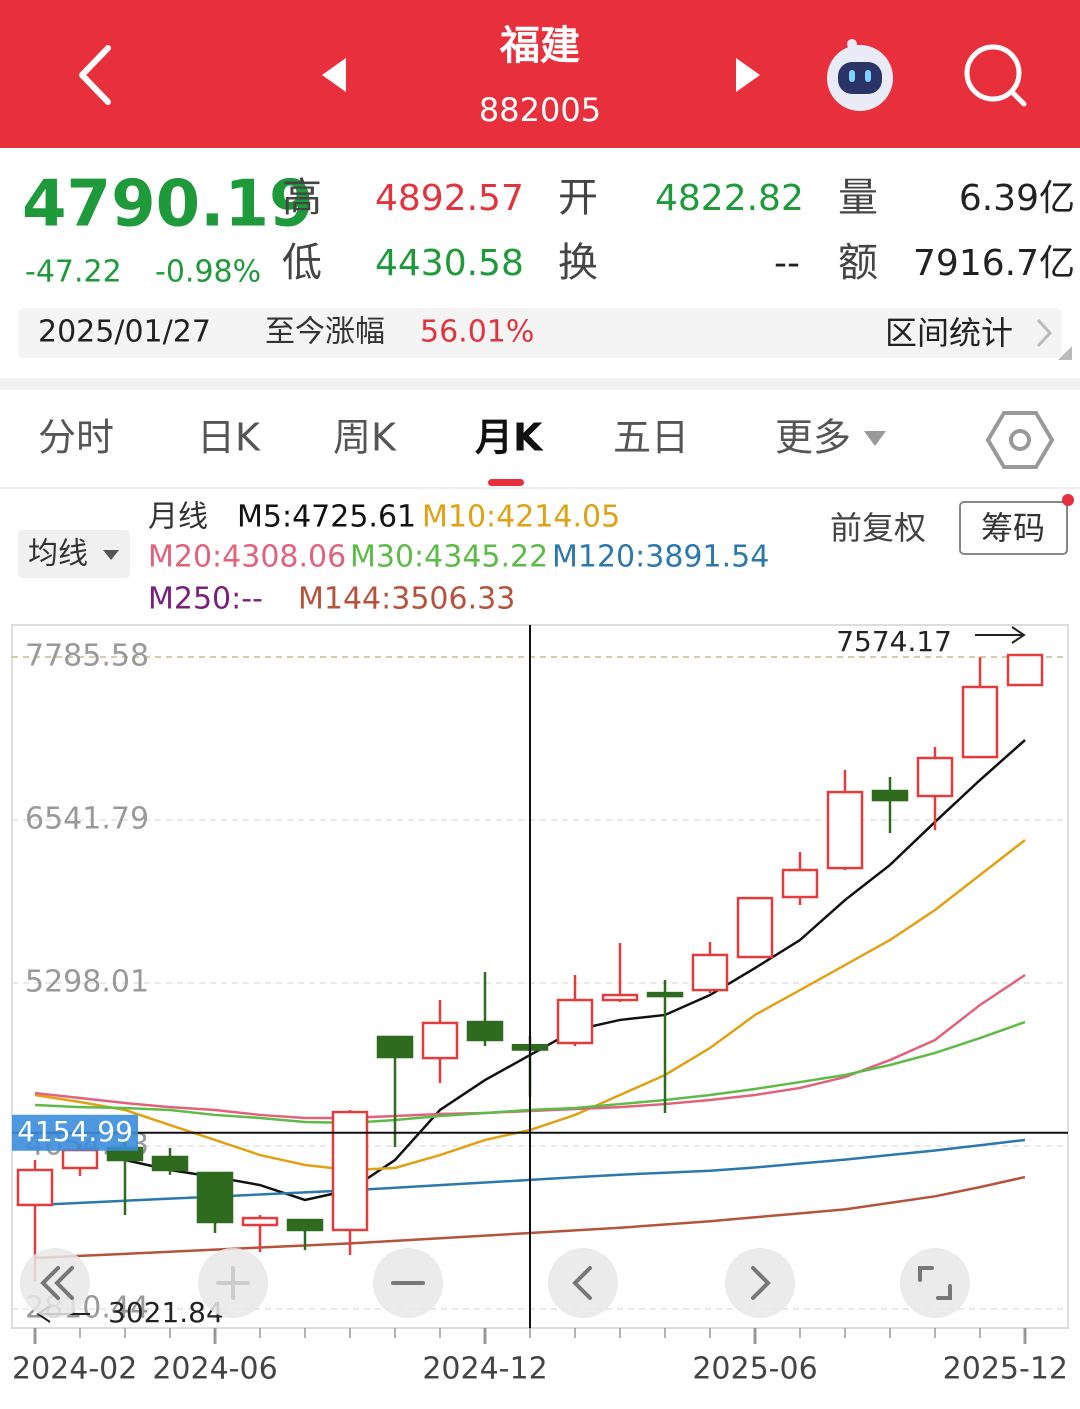  I want to click on legend-entry: M5:4725.61, so click(326, 517).